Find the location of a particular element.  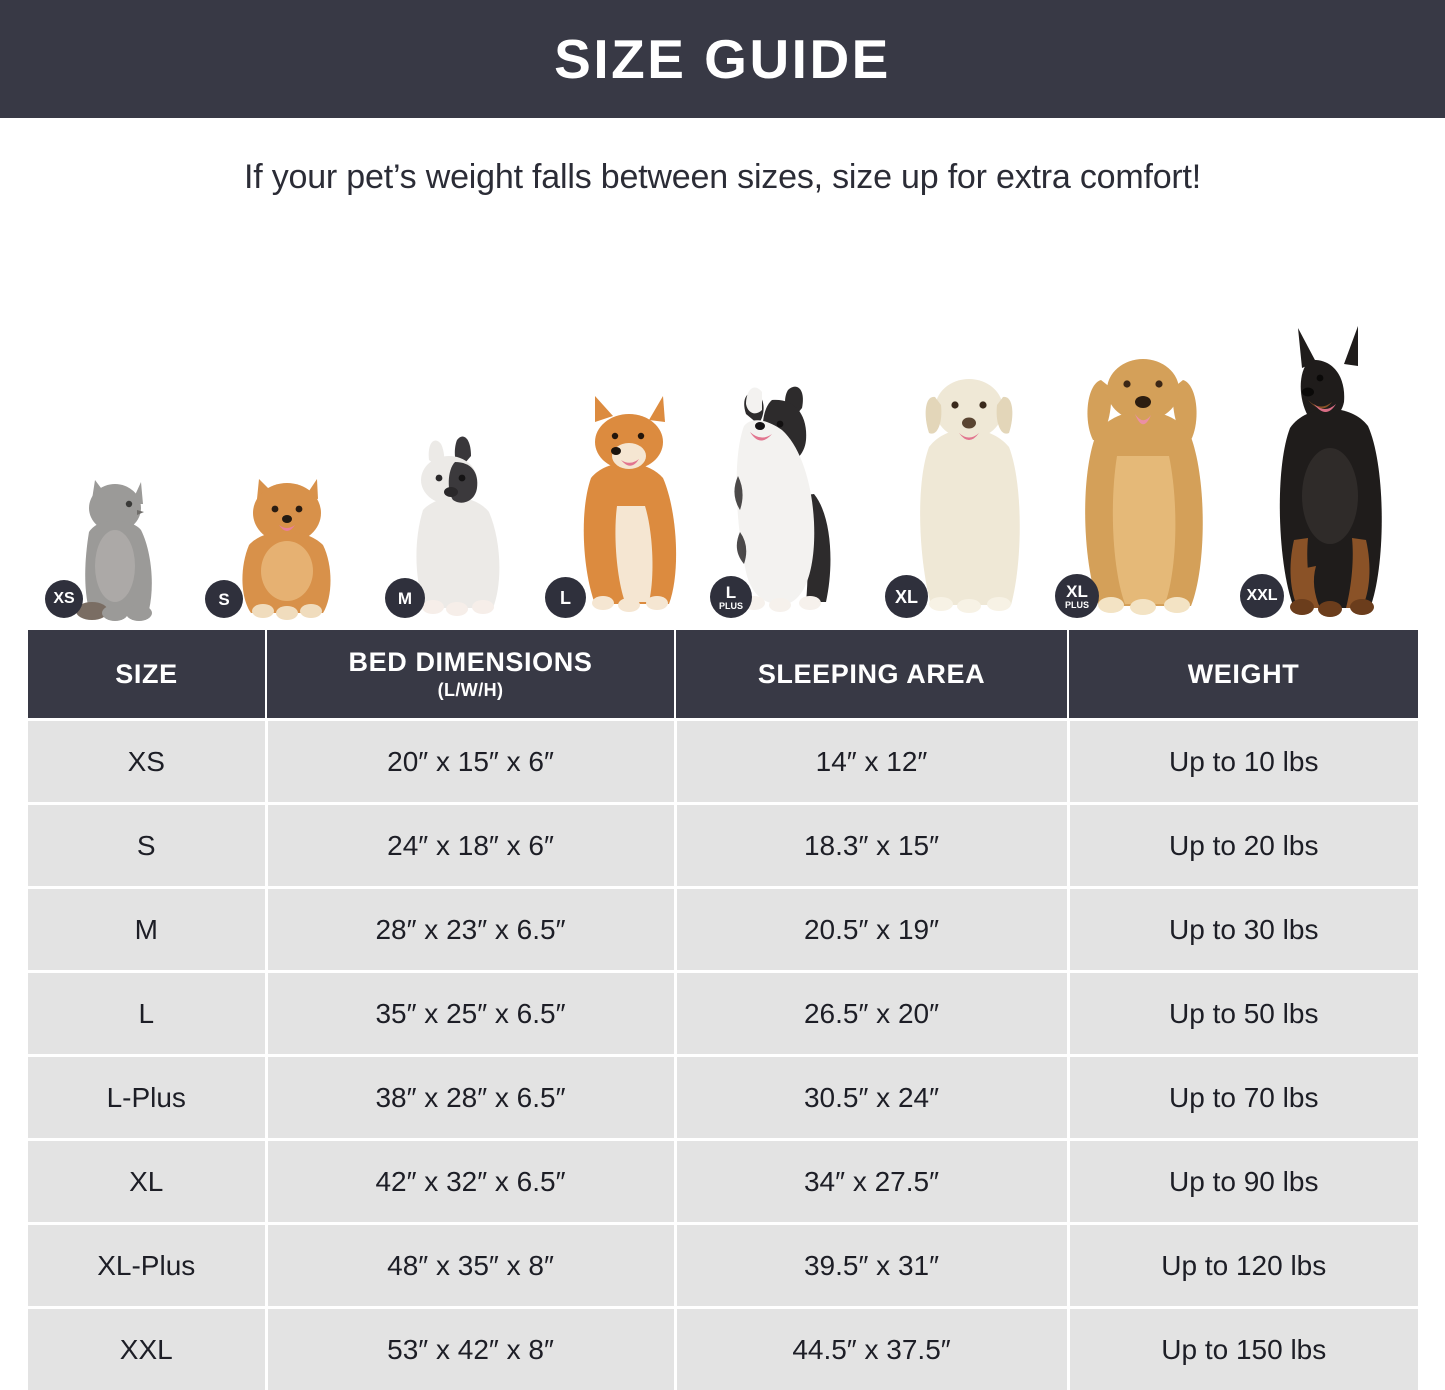

cell-size: XL-Plus is located at coordinates (147, 1266).